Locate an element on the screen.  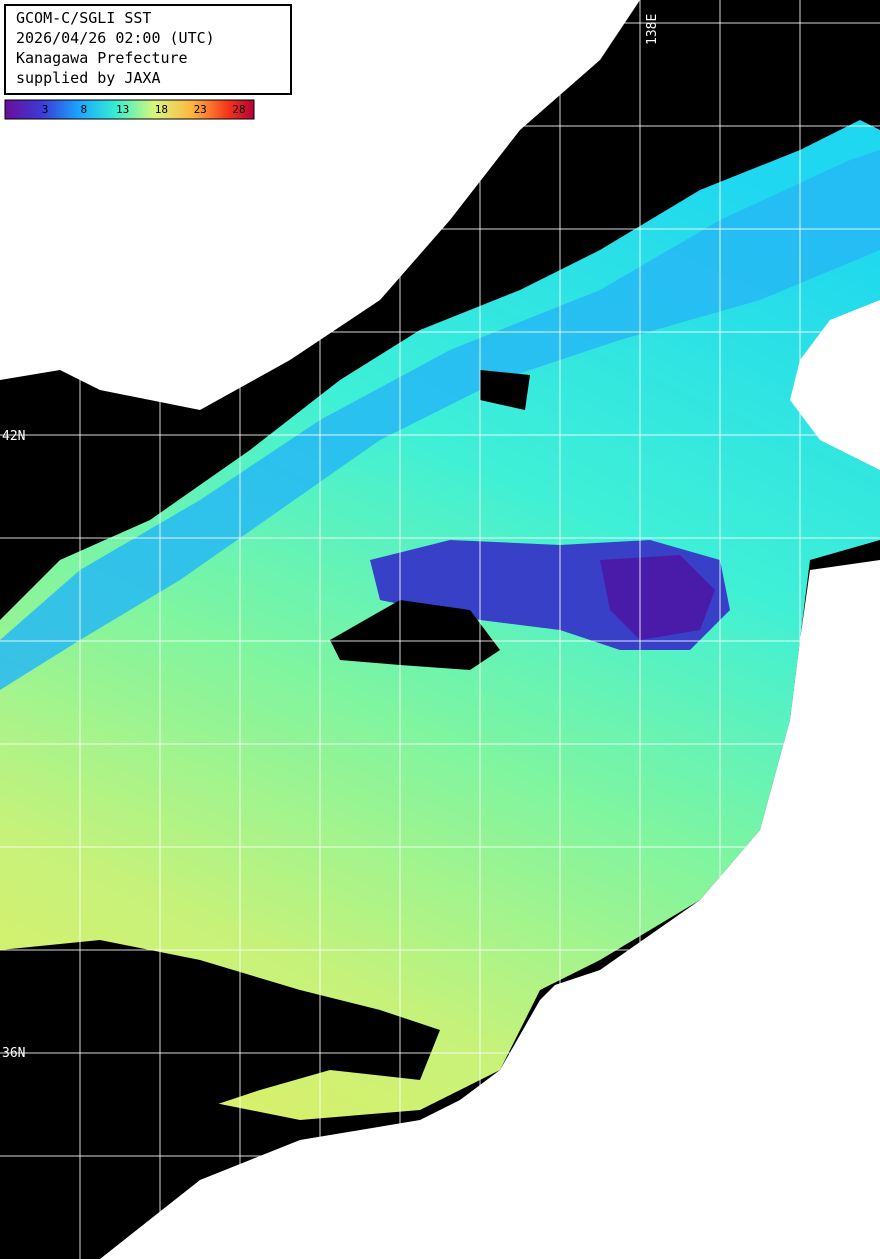
colorbar is located at coordinates (129, 109).